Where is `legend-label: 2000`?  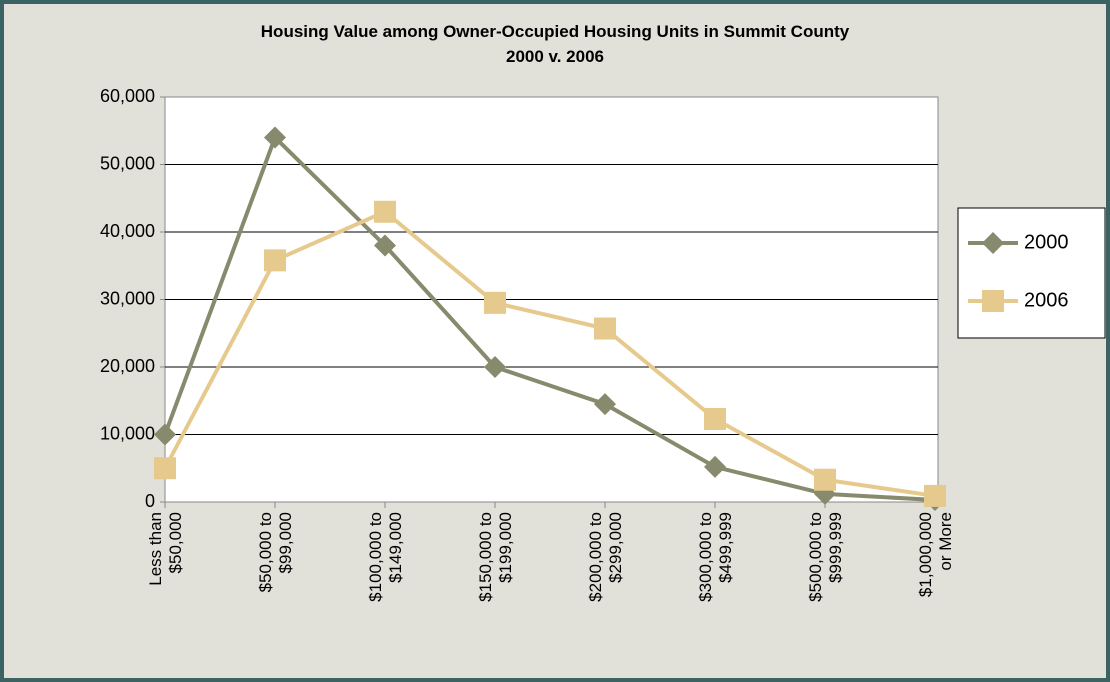 legend-label: 2000 is located at coordinates (1046, 242).